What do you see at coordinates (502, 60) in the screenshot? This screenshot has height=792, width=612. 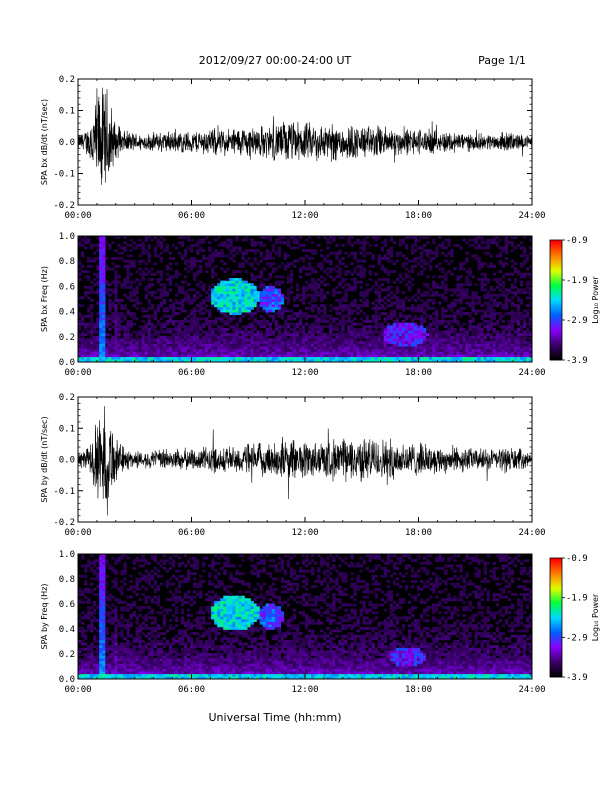 I see `header-page-number: Page 1/1` at bounding box center [502, 60].